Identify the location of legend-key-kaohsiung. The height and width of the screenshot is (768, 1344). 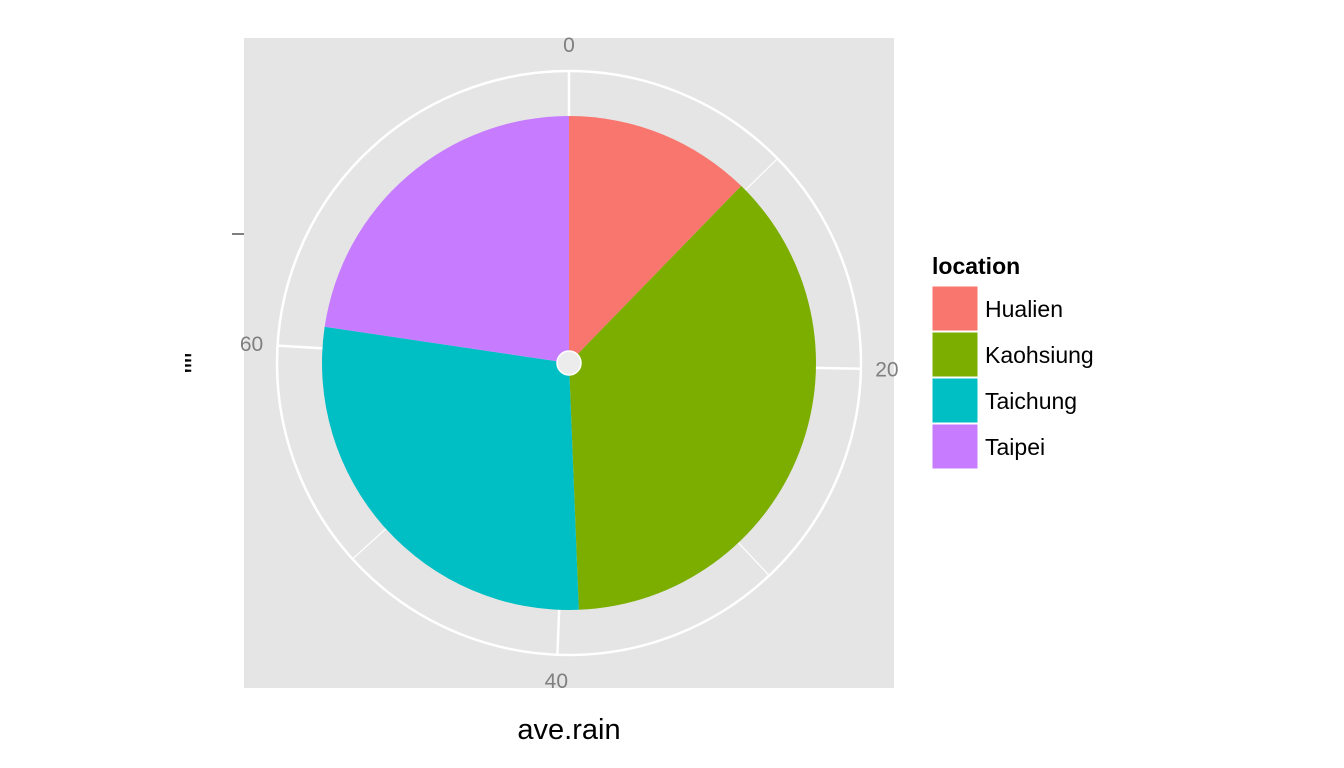
(955, 354).